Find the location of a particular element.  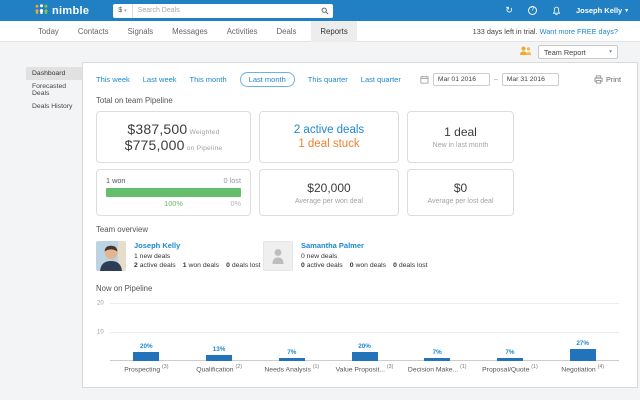

filter-this-week: This week is located at coordinates (113, 79).